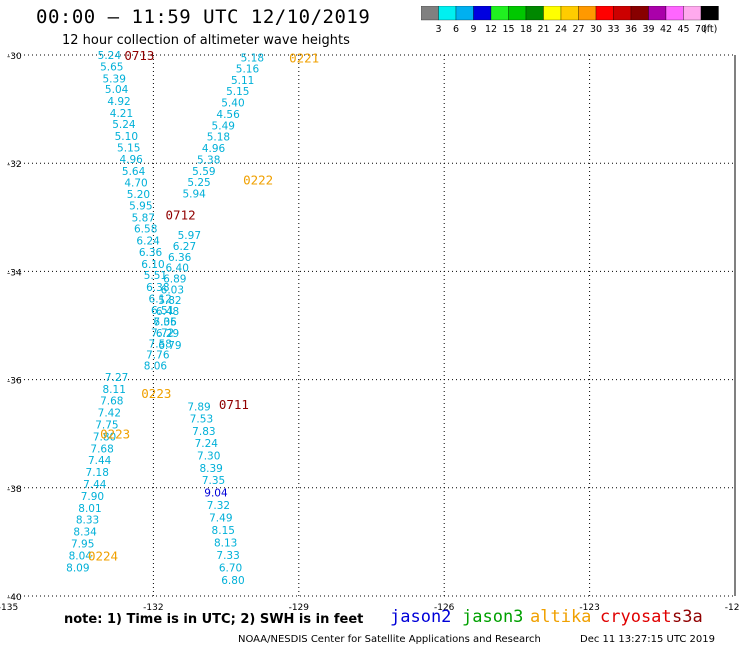 This screenshot has width=740, height=650. Describe the element at coordinates (138, 195) in the screenshot. I see `wave-height-point: 5.20` at that location.